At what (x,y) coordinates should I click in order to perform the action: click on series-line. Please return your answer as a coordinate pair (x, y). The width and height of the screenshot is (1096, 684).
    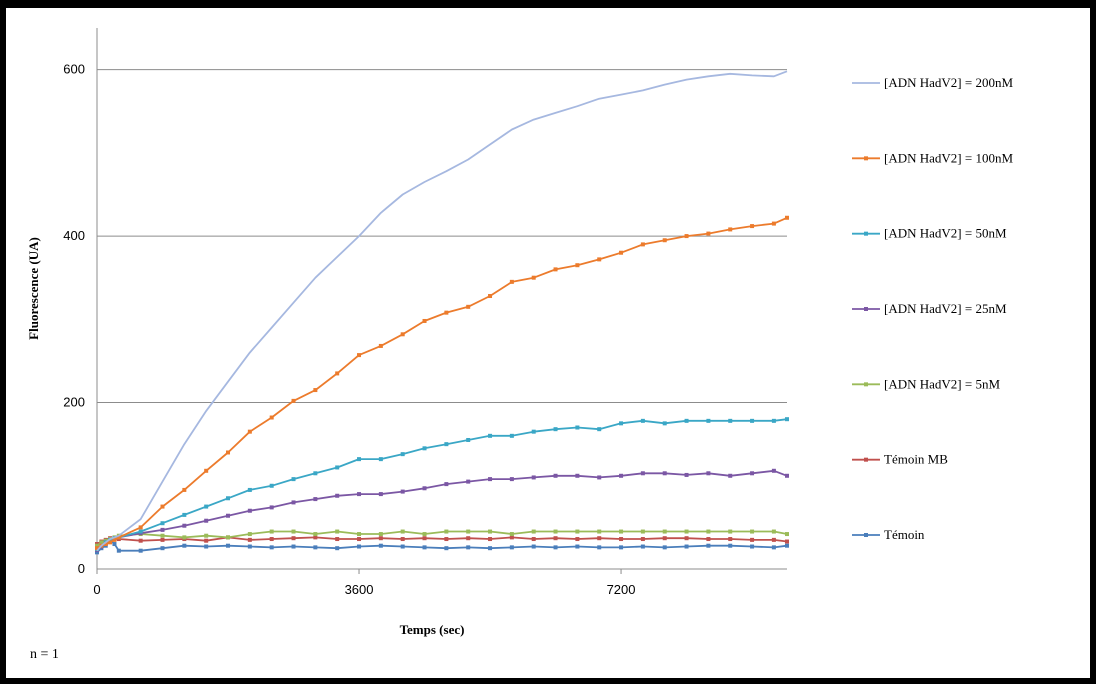
    Looking at the image, I should click on (442, 546).